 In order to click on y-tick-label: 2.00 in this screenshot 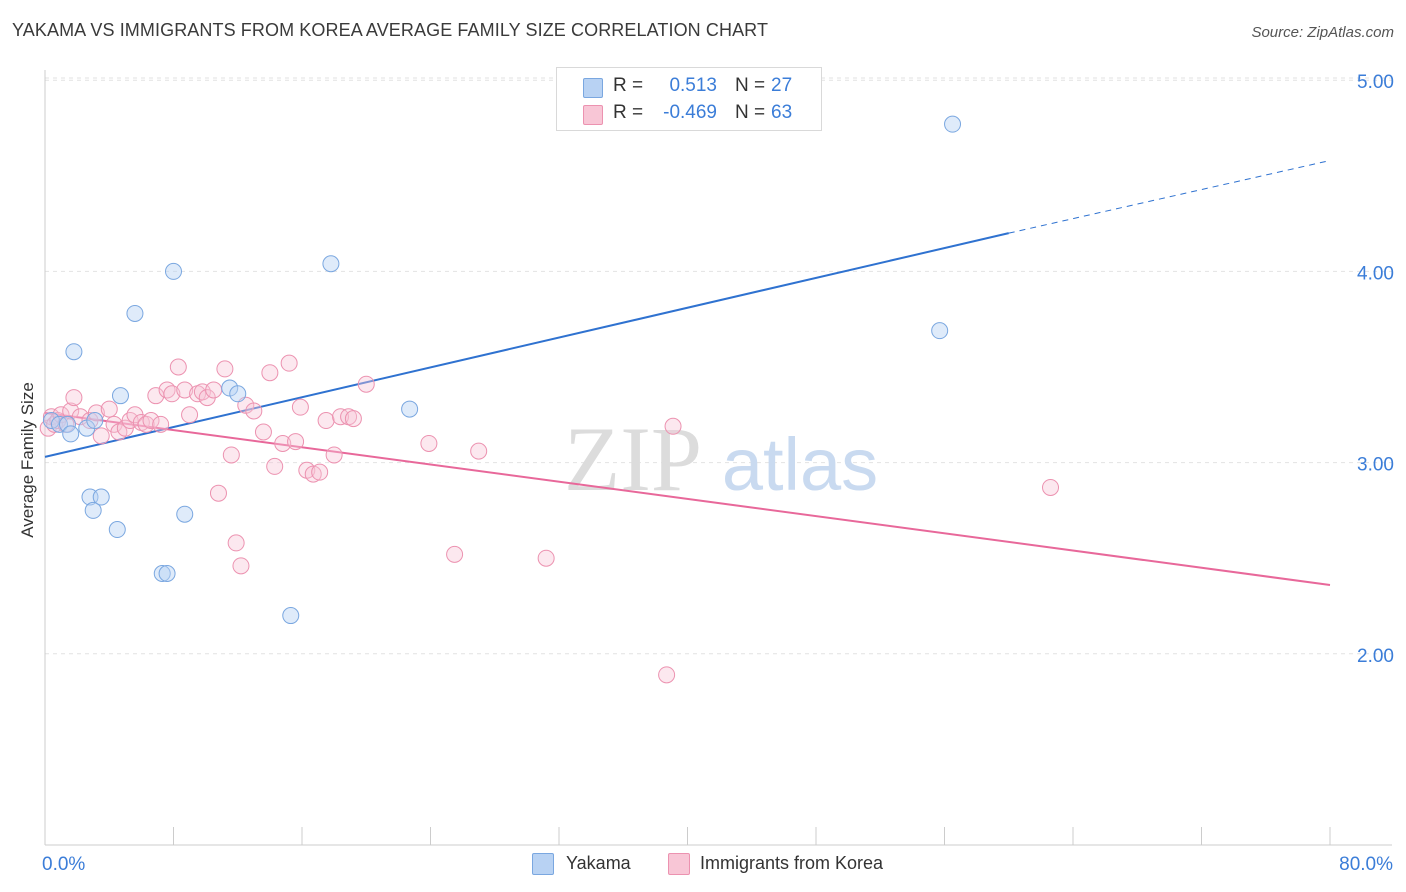, I will do `click(1375, 656)`.